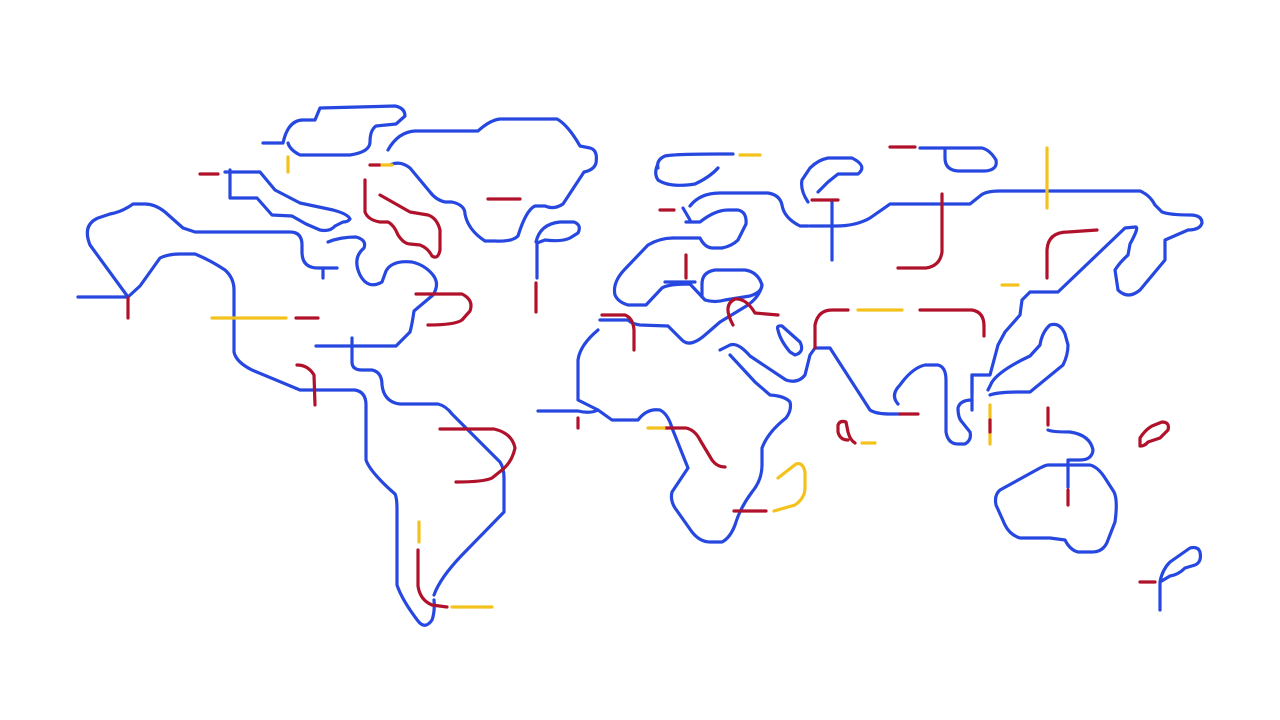 The image size is (1280, 720). I want to click on atlantic-markers, so click(332, 281).